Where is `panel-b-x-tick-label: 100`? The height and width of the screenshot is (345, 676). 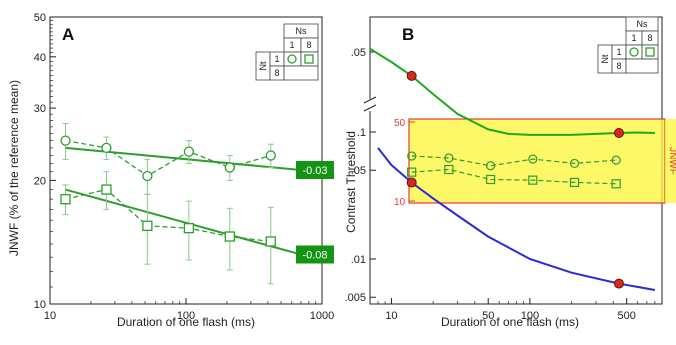
panel-b-x-tick-label: 100 is located at coordinates (530, 316).